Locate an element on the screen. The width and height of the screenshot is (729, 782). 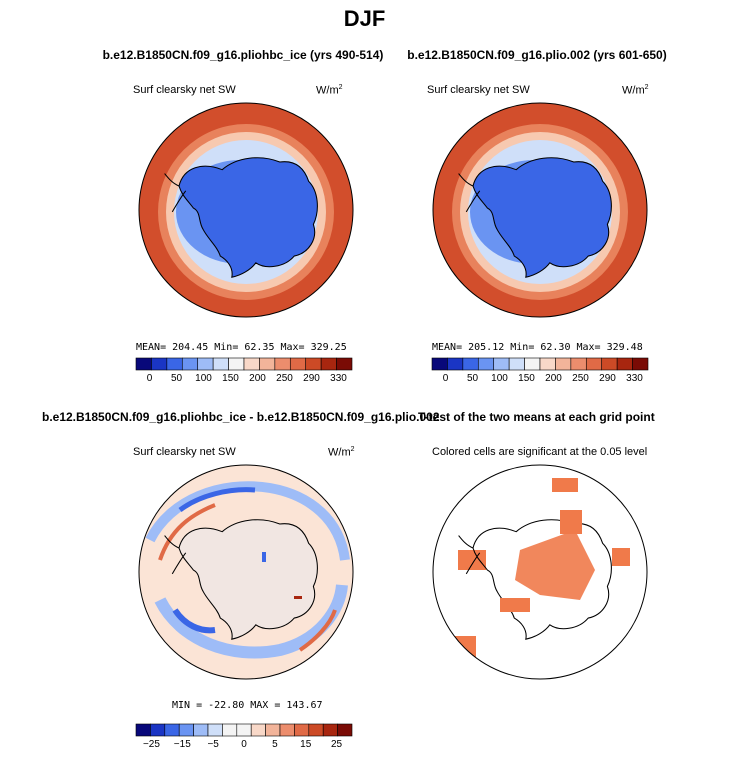
colorbar-3: −25 −15 −5 0 5 15 25 is located at coordinates (244, 736).